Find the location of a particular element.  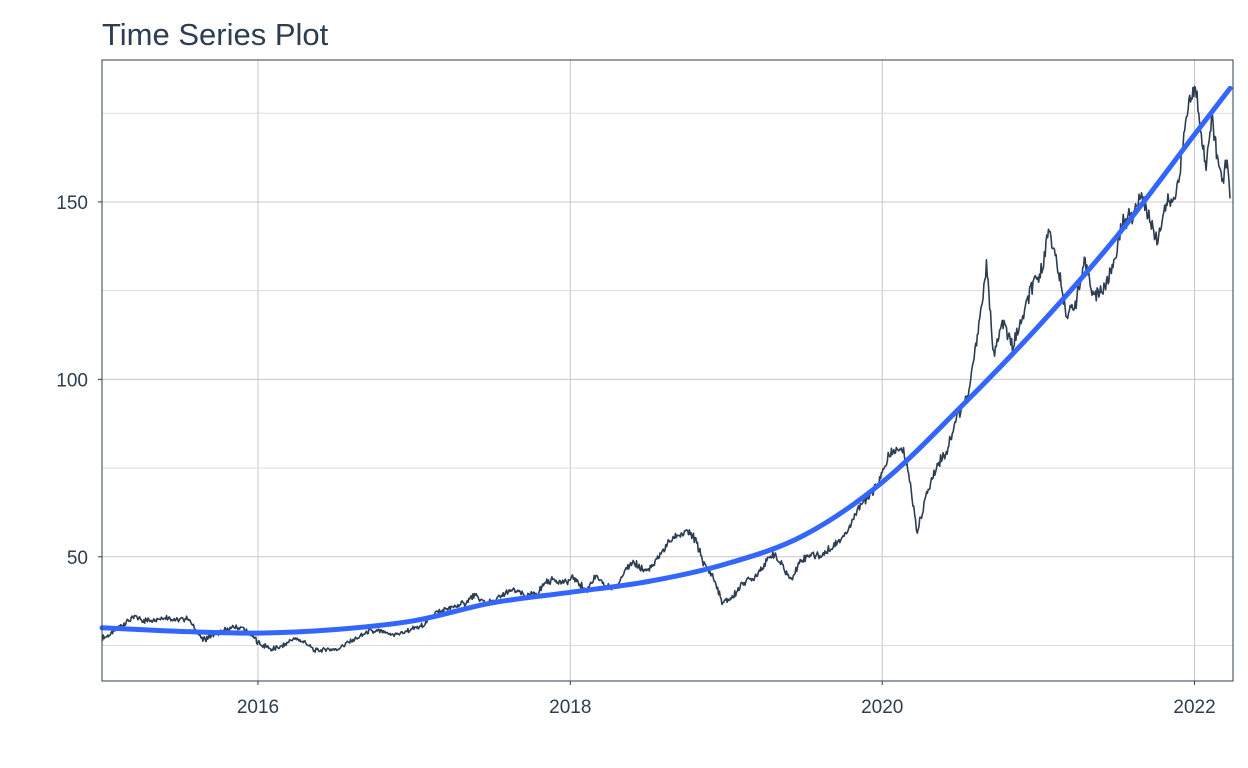

x-tick-label: 2016 is located at coordinates (258, 707).